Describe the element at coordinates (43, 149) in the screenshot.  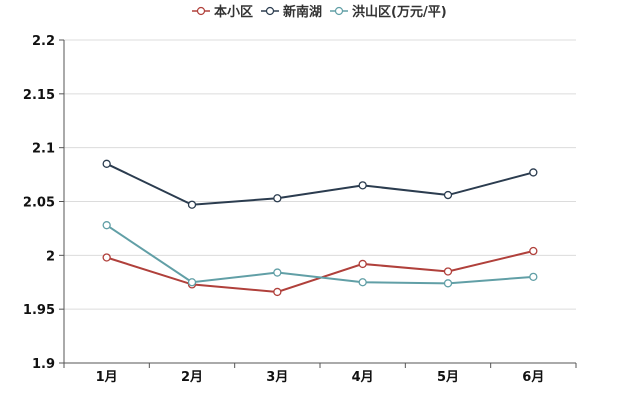
I see `y-tick-label: 2.1` at that location.